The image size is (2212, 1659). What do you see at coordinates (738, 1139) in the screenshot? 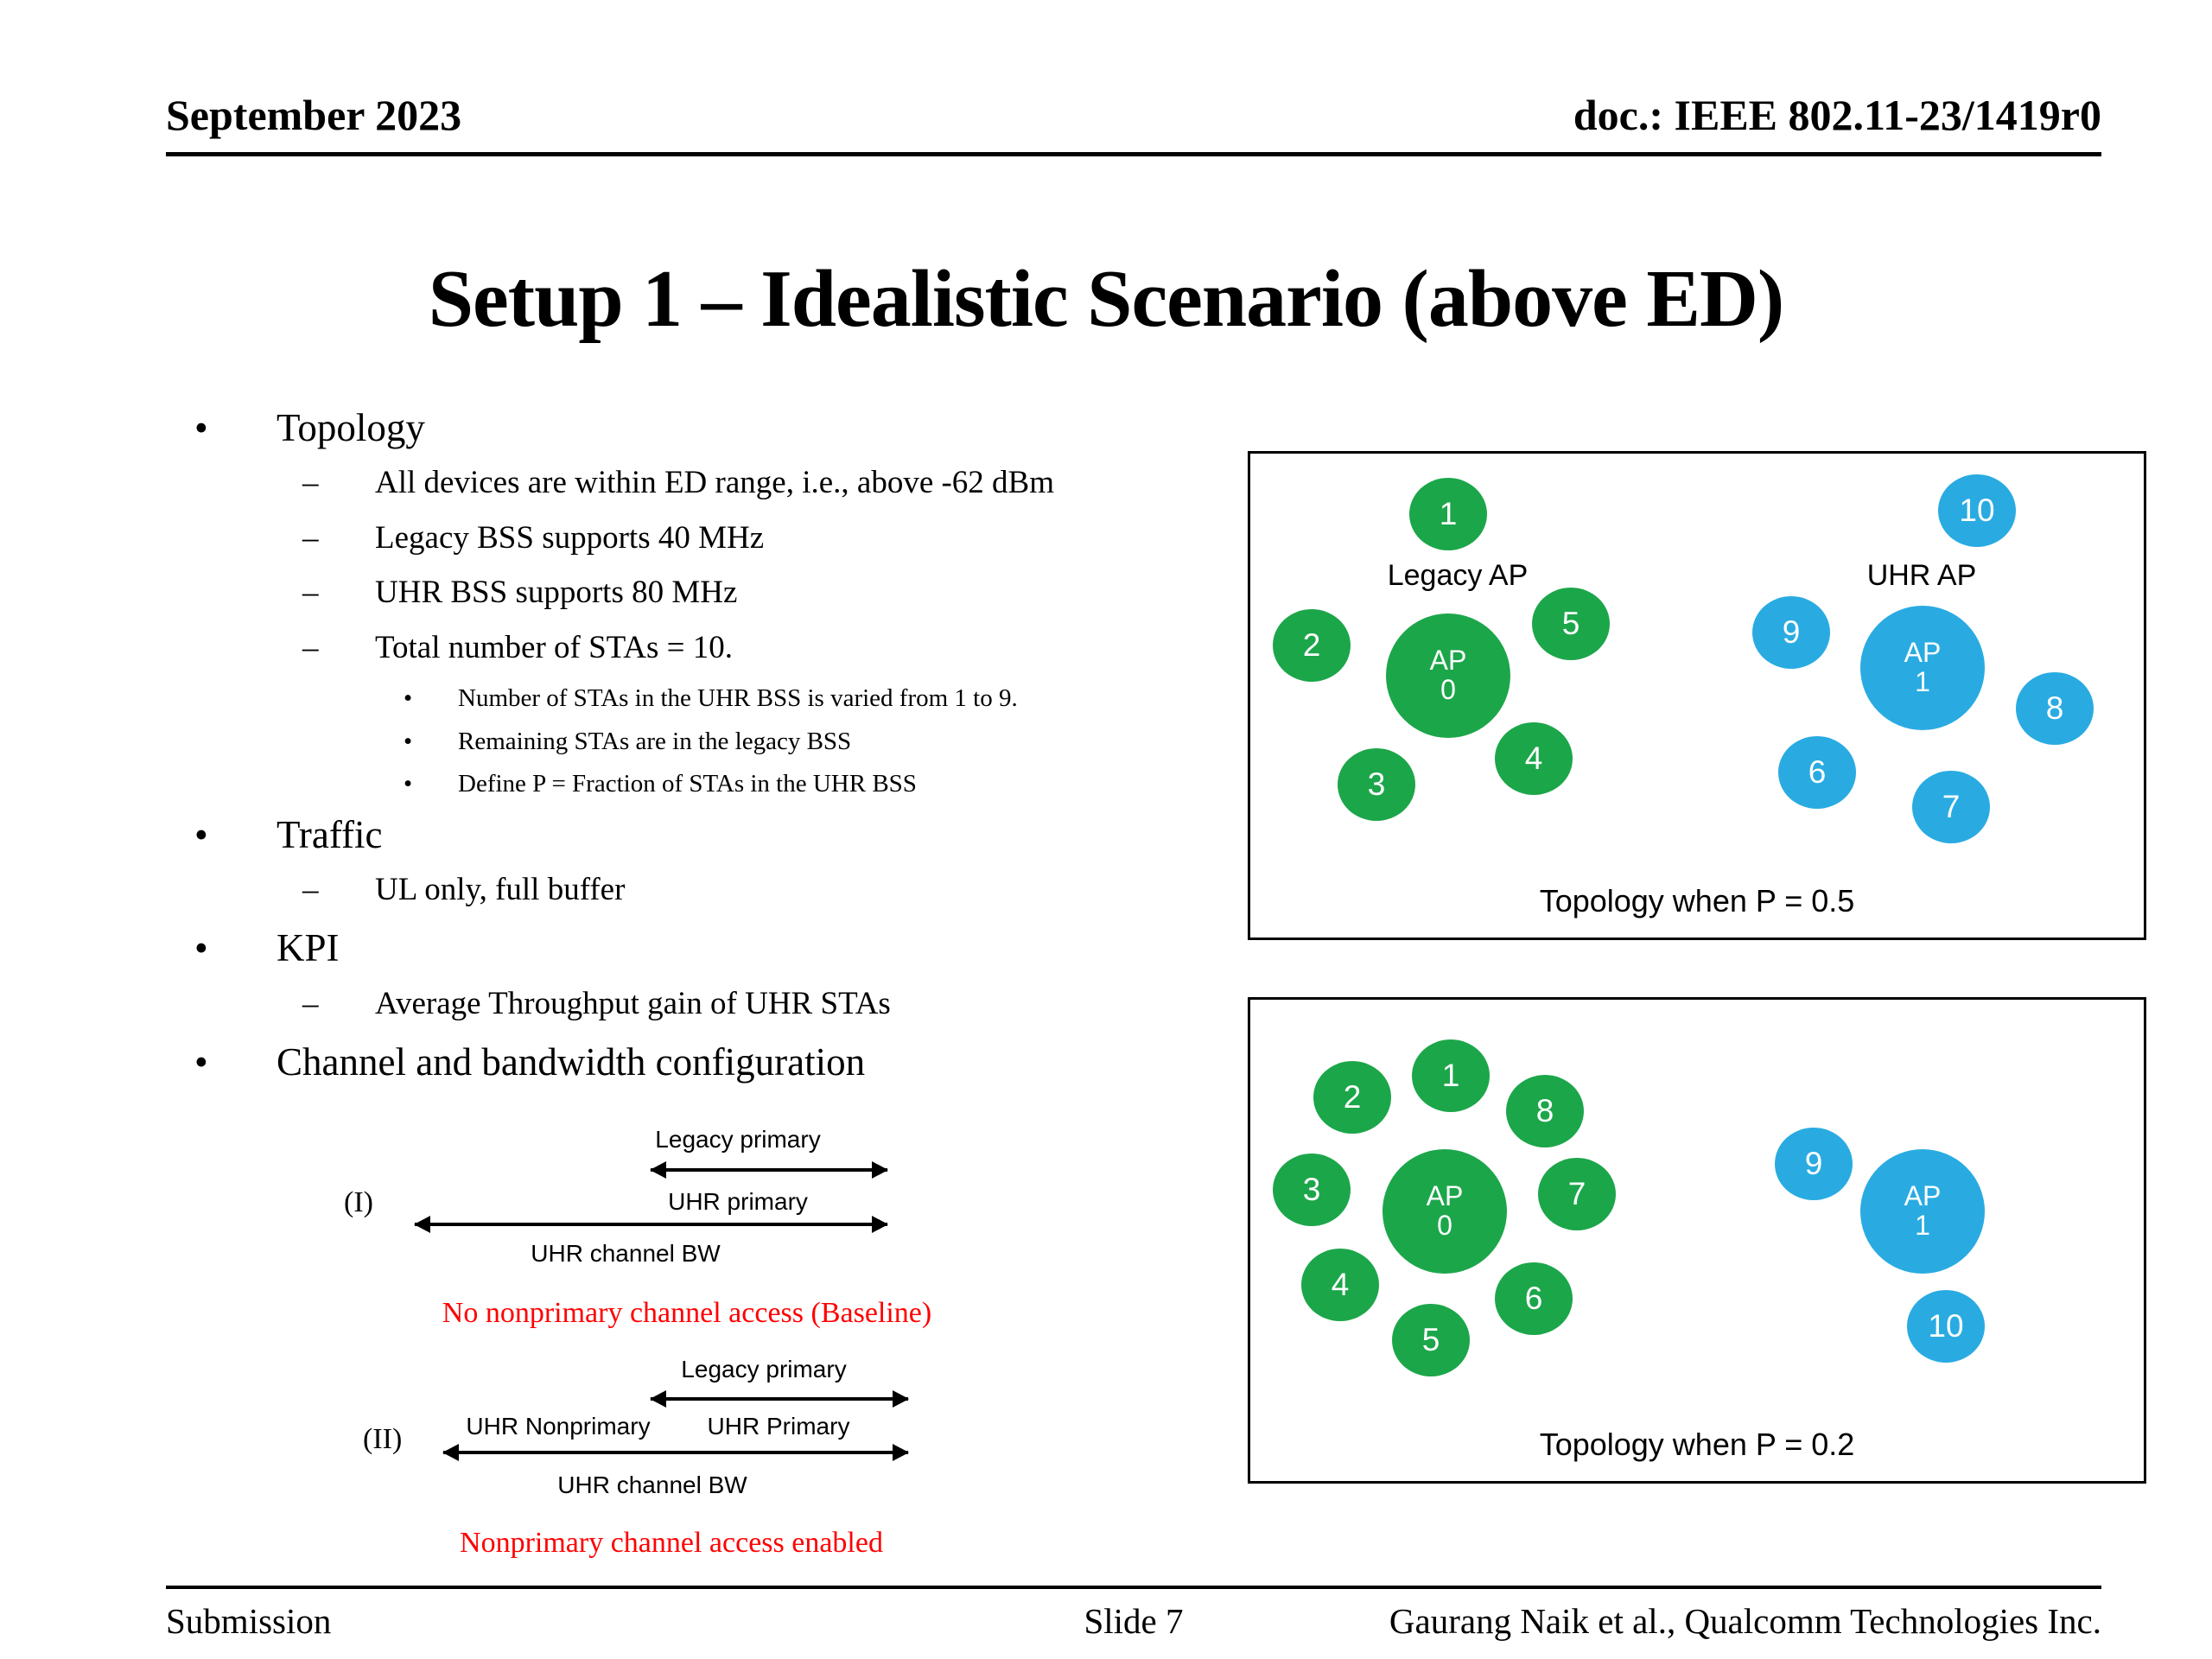
I see `d1-legacy-primary-label: Legacy primary` at bounding box center [738, 1139].